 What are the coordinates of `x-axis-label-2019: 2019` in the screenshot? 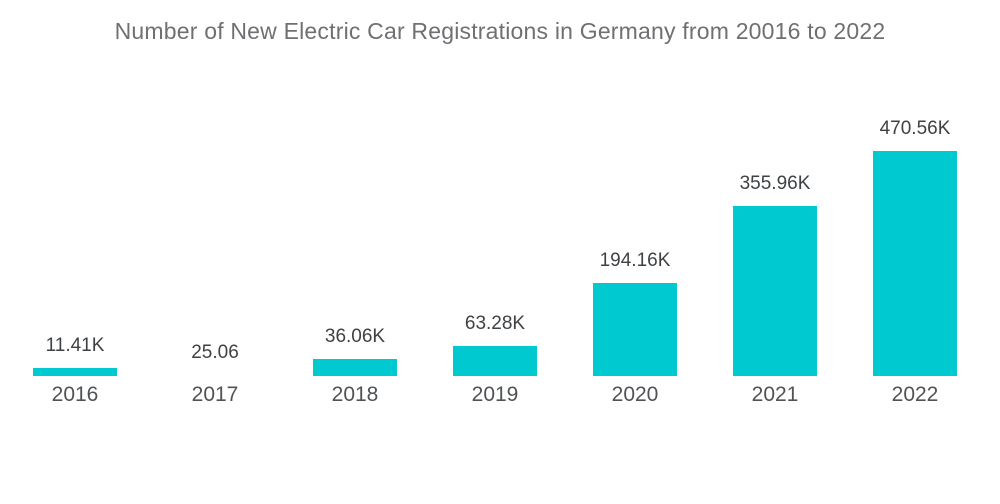 It's located at (495, 394).